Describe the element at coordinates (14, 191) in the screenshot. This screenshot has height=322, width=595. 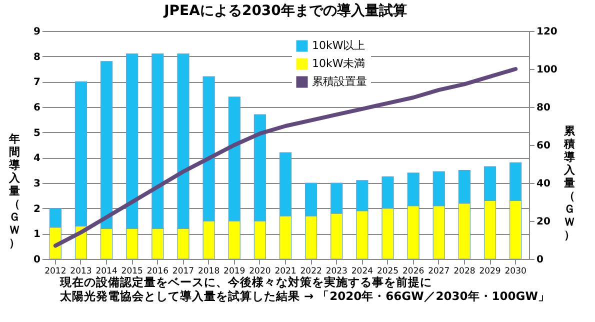
I see `text: 年間導入量（ＧＷ）` at that location.